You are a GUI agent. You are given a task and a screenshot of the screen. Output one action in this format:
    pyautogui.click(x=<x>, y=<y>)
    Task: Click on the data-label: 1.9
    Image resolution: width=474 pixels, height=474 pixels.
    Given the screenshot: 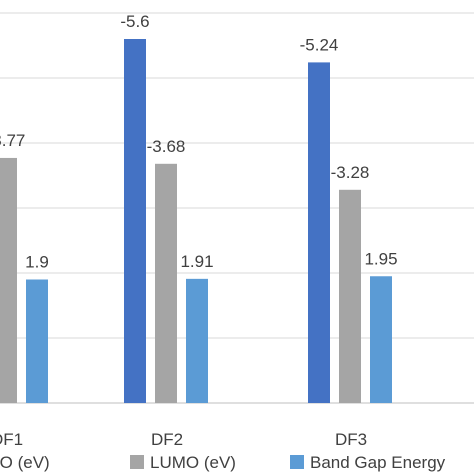 What is the action you would take?
    pyautogui.click(x=37, y=262)
    